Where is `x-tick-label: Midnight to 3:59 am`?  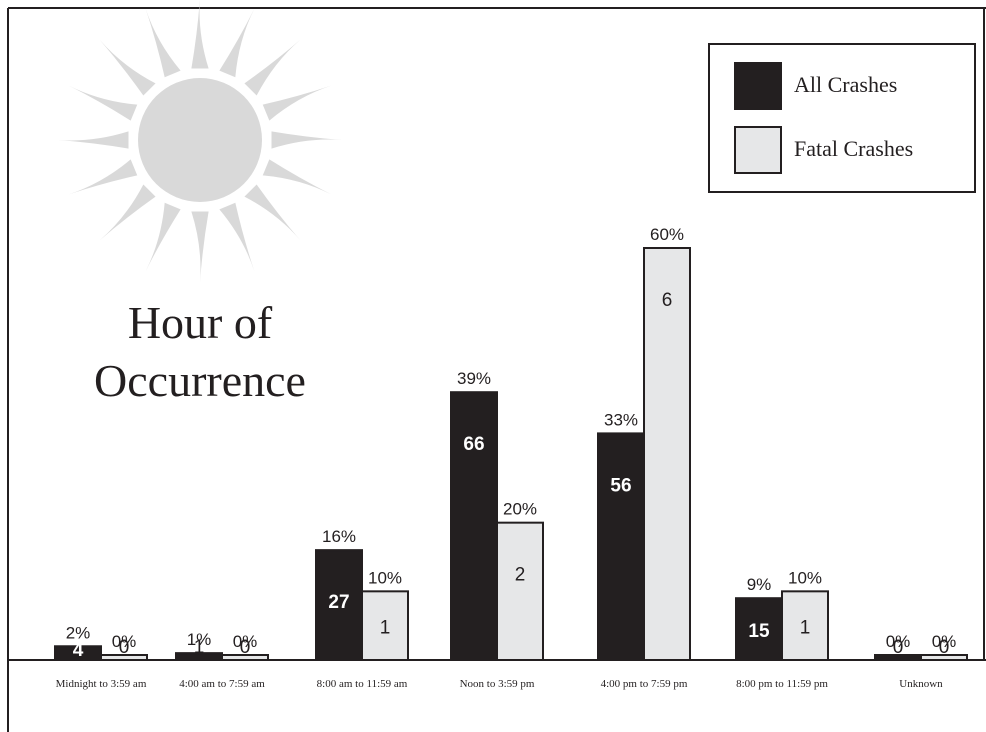 x-tick-label: Midnight to 3:59 am is located at coordinates (101, 684).